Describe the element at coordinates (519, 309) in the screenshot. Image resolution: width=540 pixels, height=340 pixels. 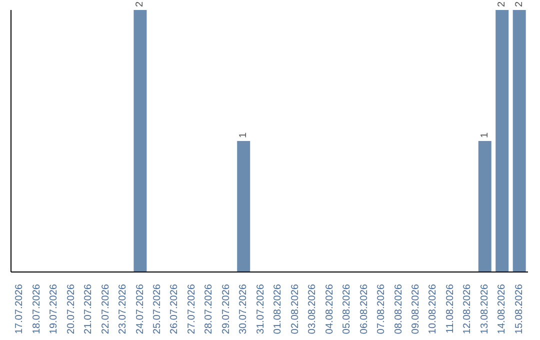
I see `x-tick-label: 15.08.2026` at that location.